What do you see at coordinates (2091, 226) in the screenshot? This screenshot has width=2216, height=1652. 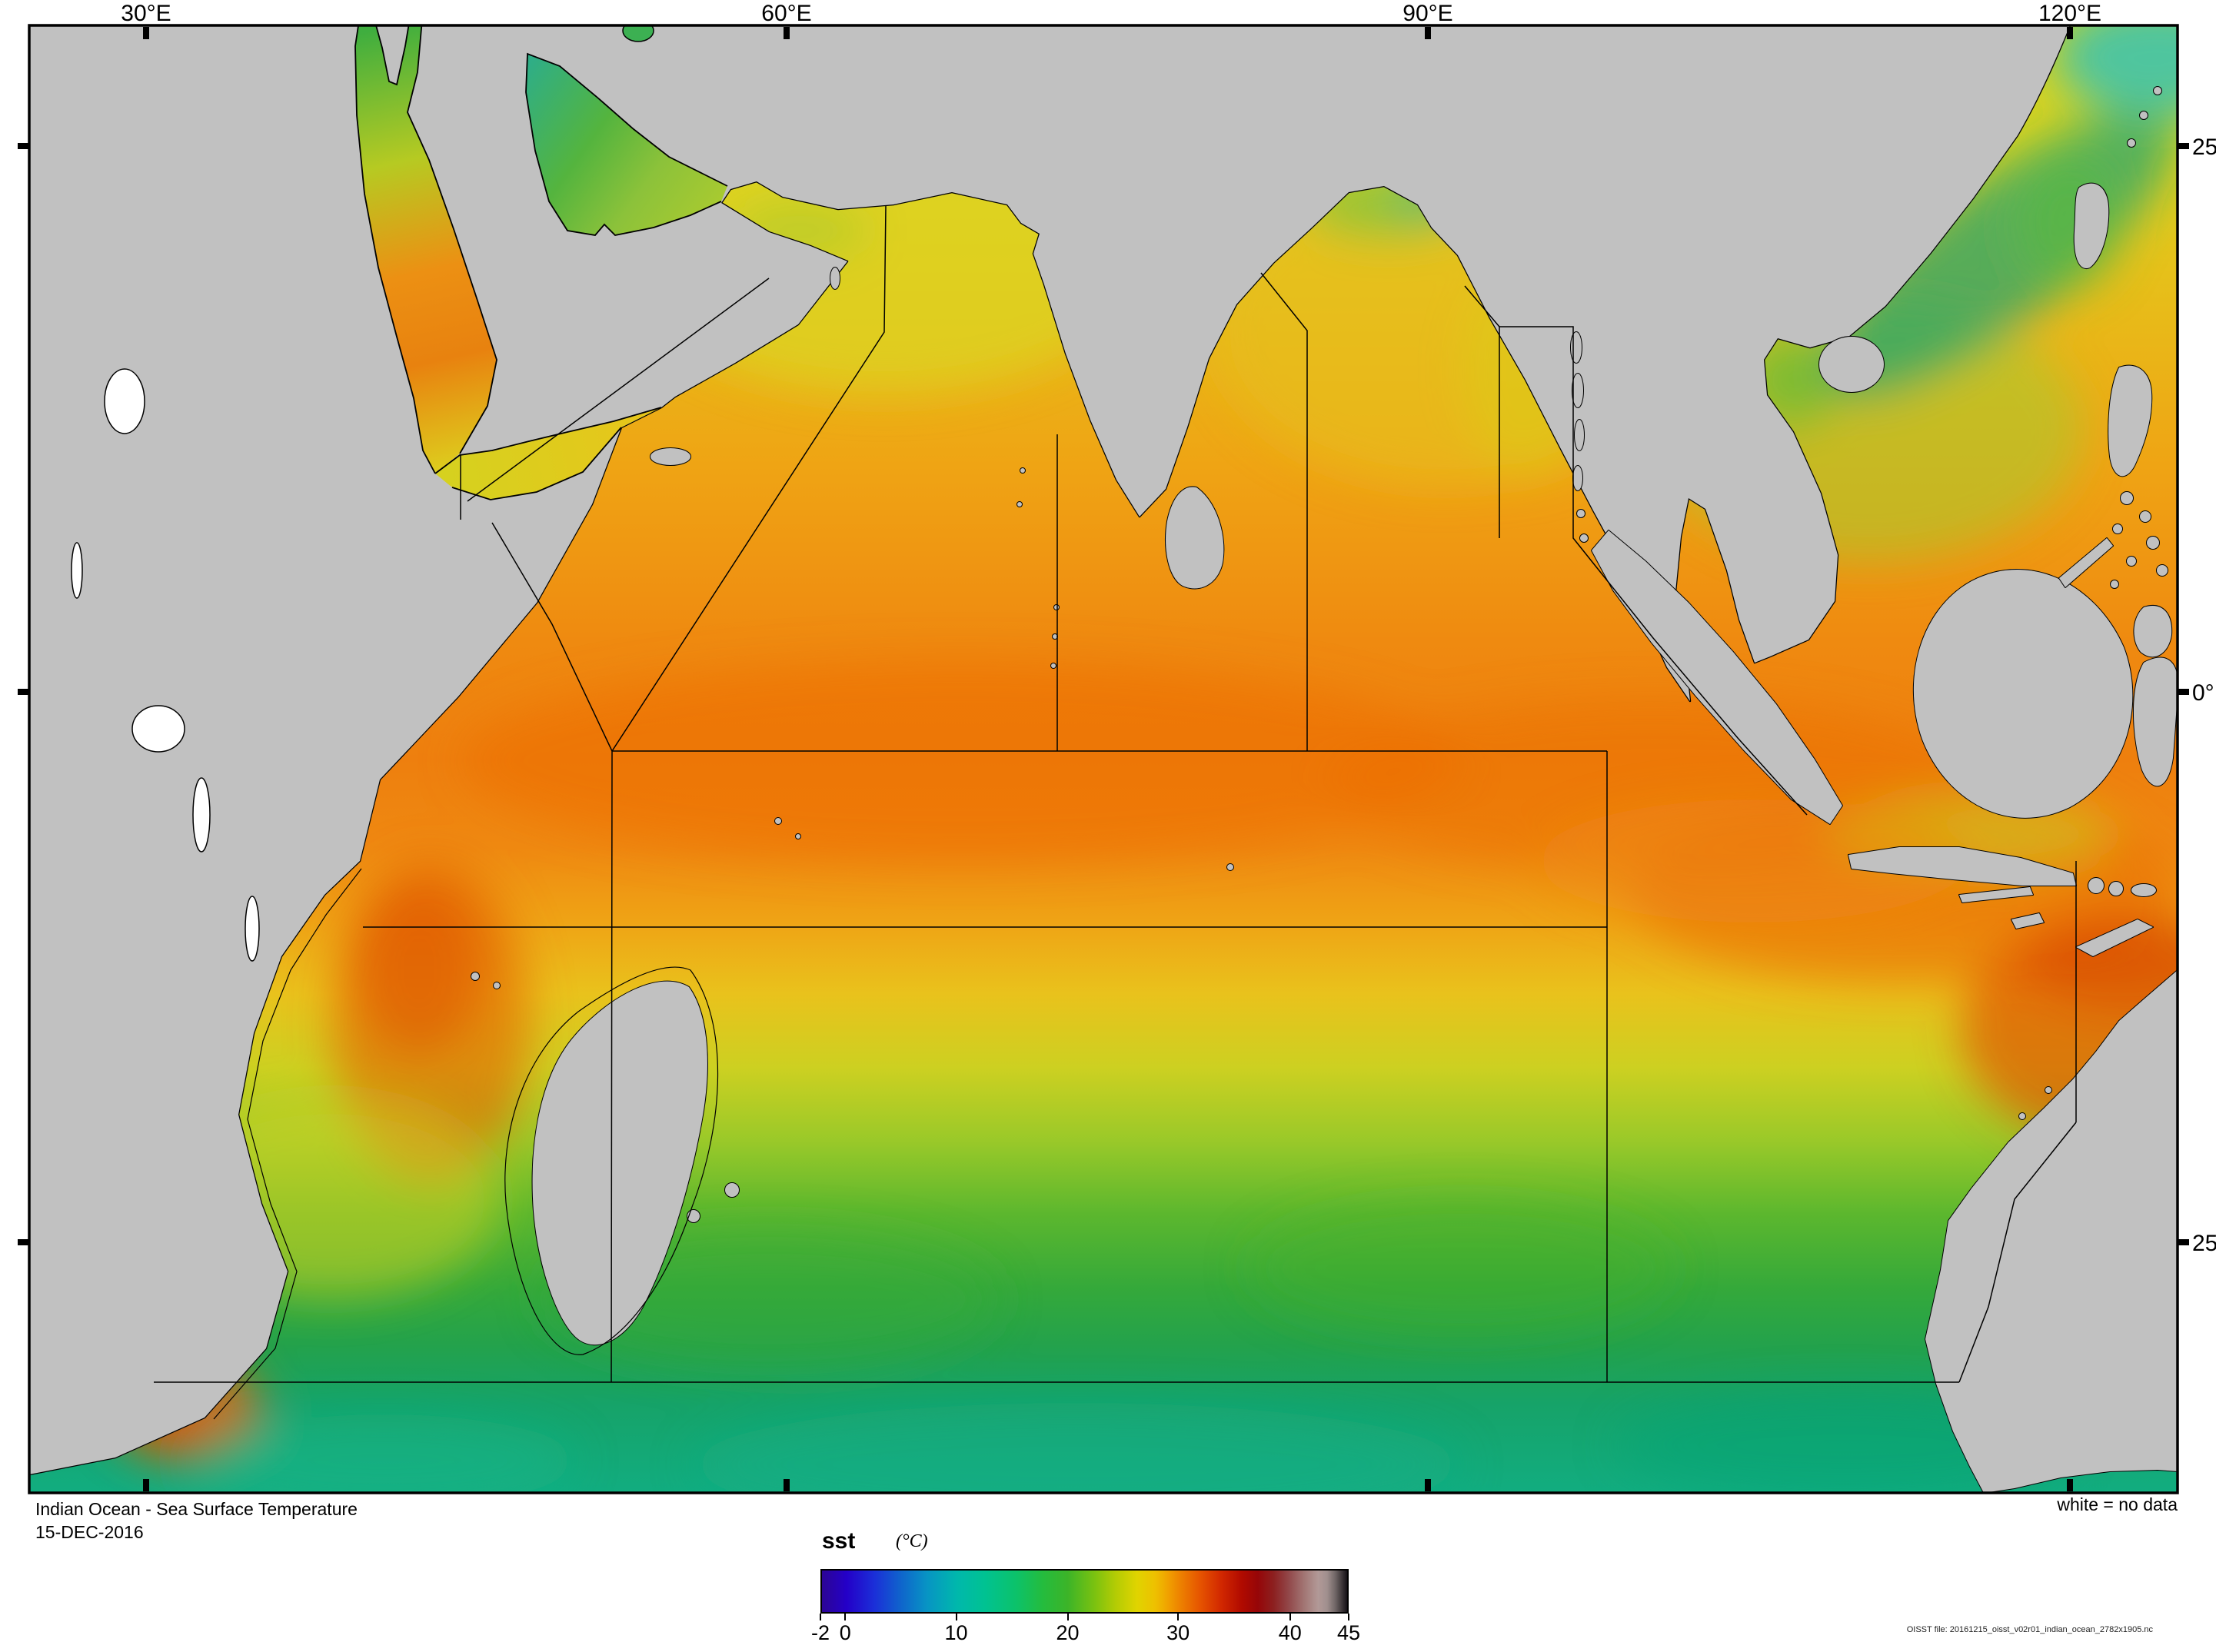 I see `land-taiwan` at bounding box center [2091, 226].